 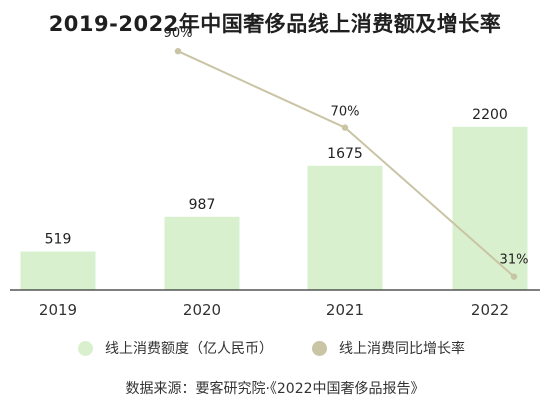 I want to click on growth-point-2022, so click(x=514, y=276).